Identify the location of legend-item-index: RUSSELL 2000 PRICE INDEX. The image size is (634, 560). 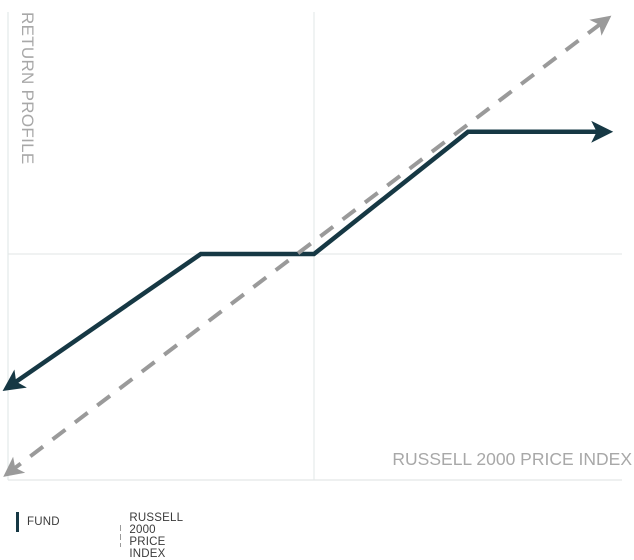
(152, 536).